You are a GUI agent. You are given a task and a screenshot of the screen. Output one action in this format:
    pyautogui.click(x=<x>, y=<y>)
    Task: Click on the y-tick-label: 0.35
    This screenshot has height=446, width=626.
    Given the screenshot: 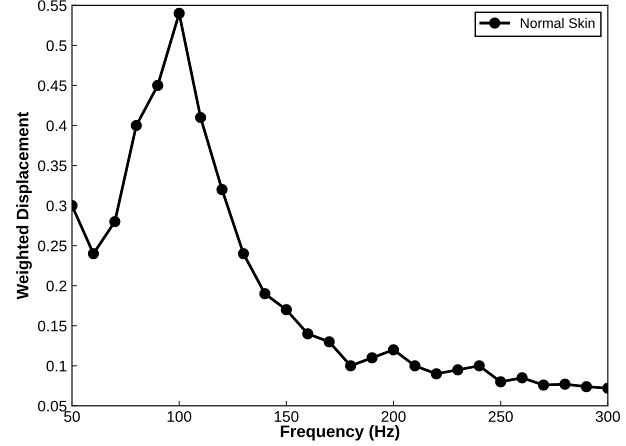 What is the action you would take?
    pyautogui.click(x=52, y=166)
    